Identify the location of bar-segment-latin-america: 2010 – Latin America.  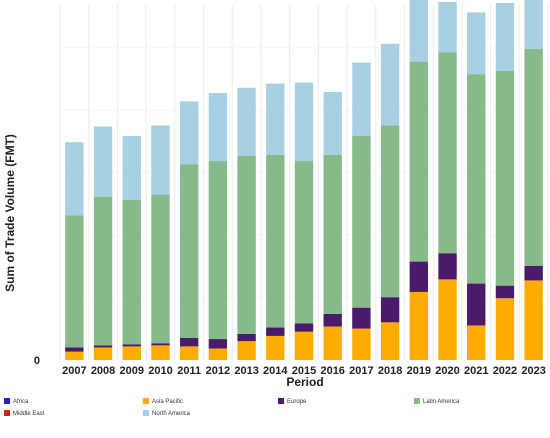
(160, 269).